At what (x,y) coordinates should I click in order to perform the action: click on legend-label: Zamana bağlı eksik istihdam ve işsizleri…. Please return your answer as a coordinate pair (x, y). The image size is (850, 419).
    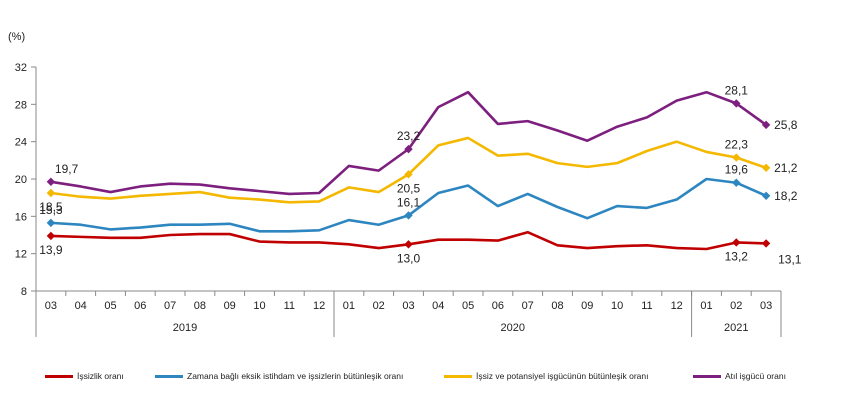
    Looking at the image, I should click on (295, 376).